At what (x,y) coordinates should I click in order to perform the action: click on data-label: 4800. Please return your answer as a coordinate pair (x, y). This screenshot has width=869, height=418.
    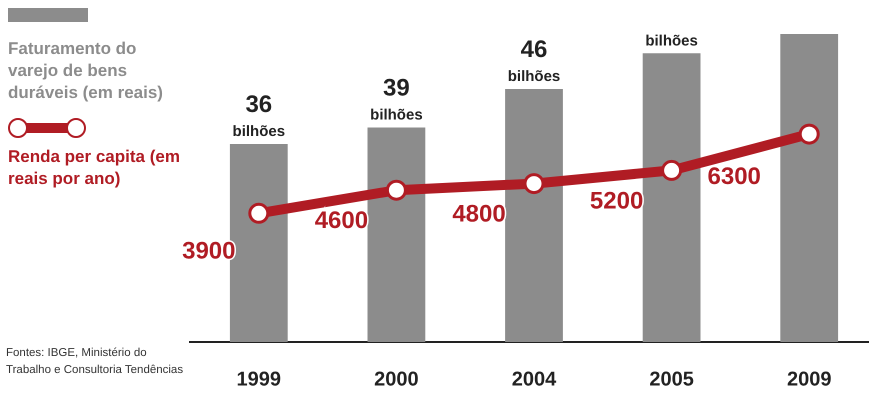
    Looking at the image, I should click on (479, 214).